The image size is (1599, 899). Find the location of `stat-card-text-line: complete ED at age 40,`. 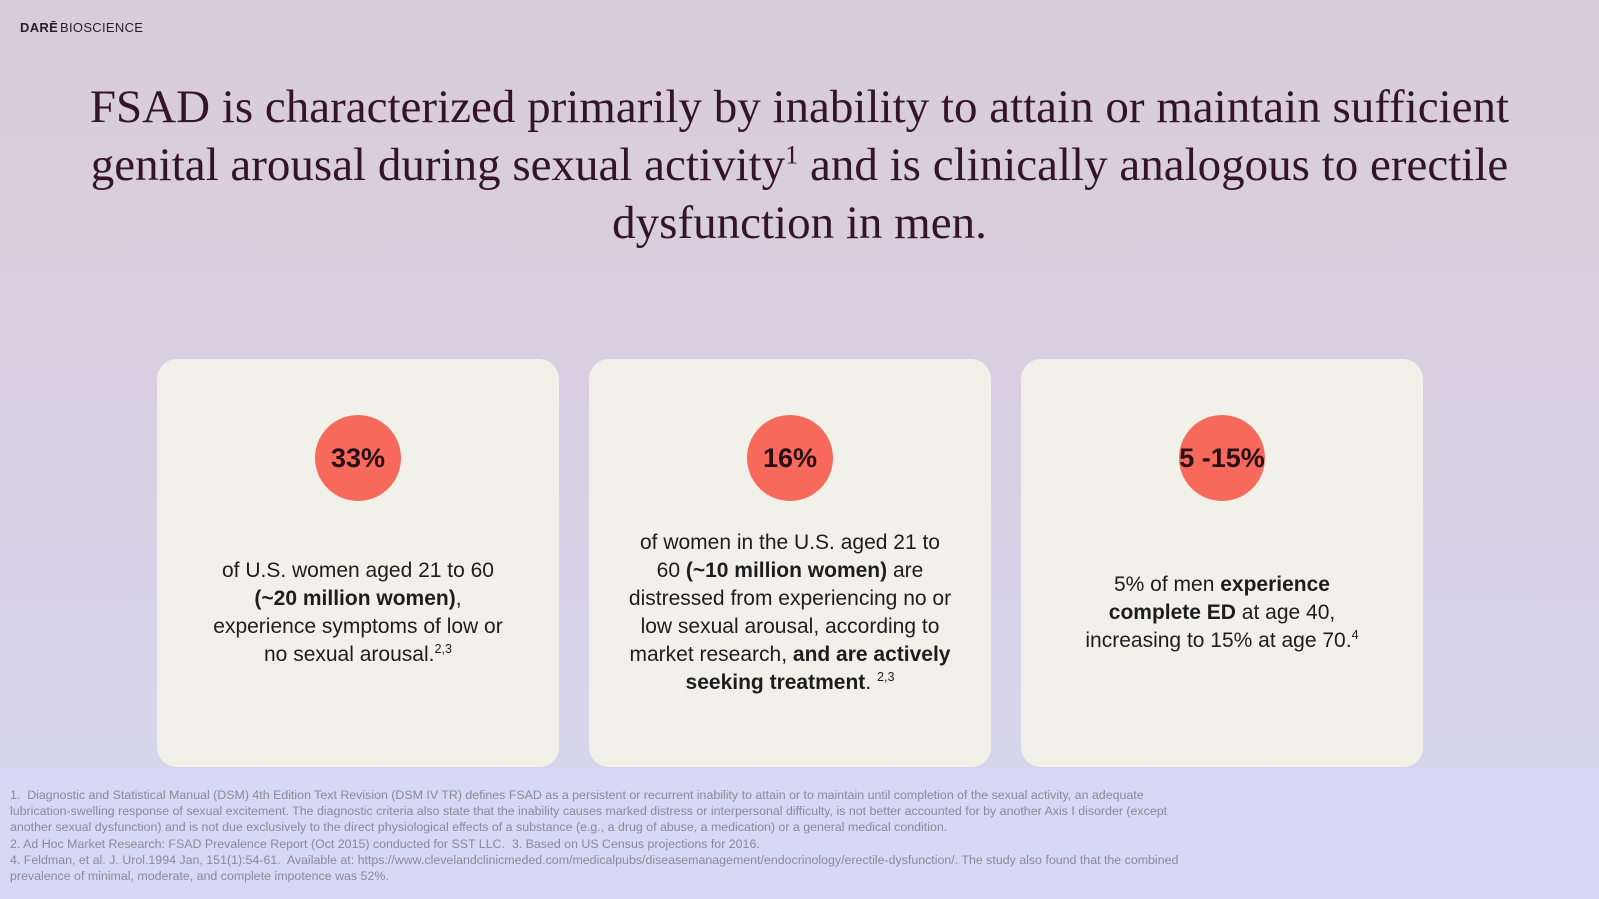

stat-card-text-line: complete ED at age 40, is located at coordinates (1222, 612).